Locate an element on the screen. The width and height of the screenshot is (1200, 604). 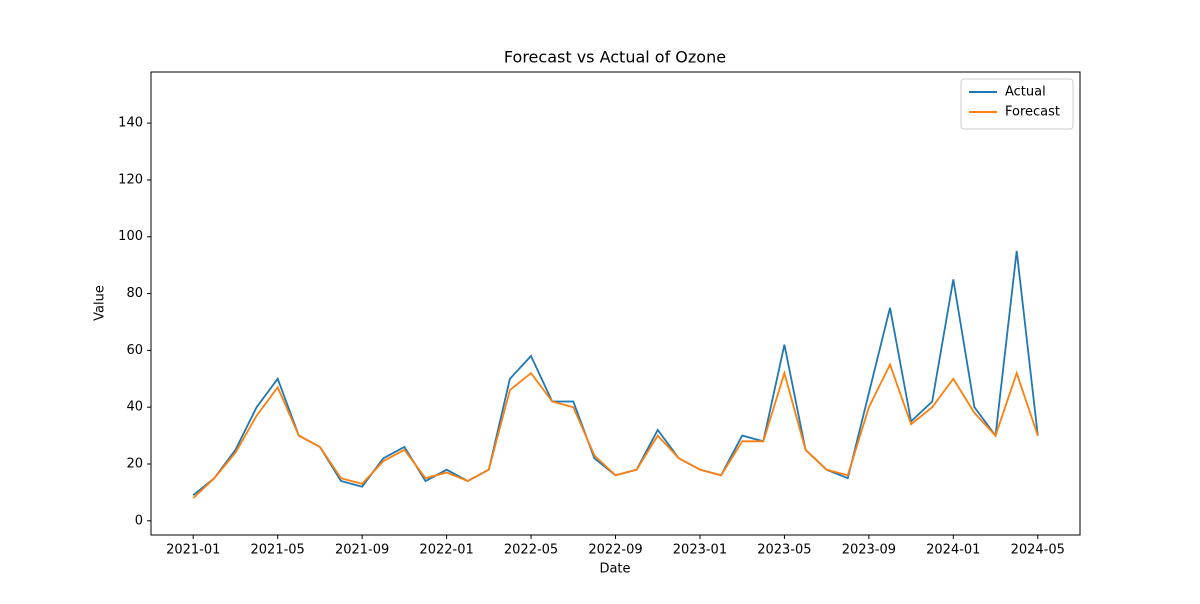
x-tick-label: 2021-09 is located at coordinates (362, 550).